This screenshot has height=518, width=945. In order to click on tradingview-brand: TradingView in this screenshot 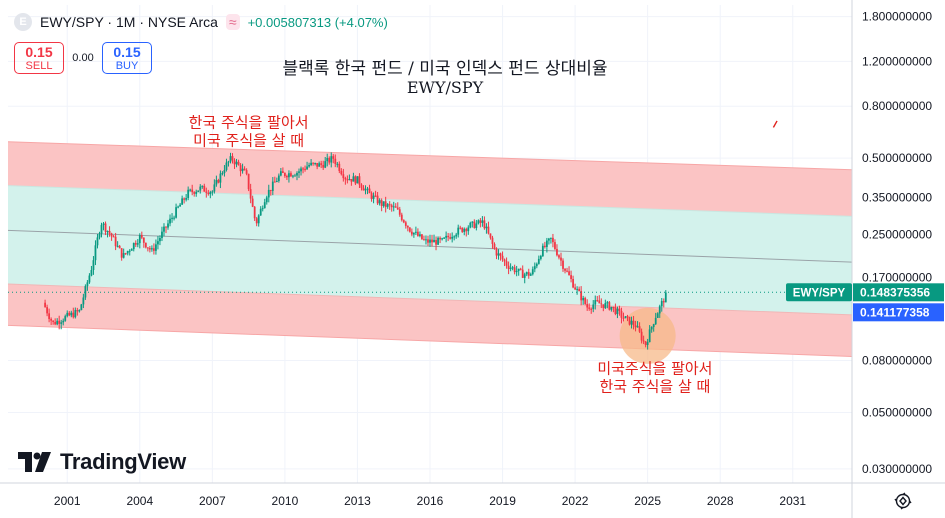, I will do `click(102, 462)`.